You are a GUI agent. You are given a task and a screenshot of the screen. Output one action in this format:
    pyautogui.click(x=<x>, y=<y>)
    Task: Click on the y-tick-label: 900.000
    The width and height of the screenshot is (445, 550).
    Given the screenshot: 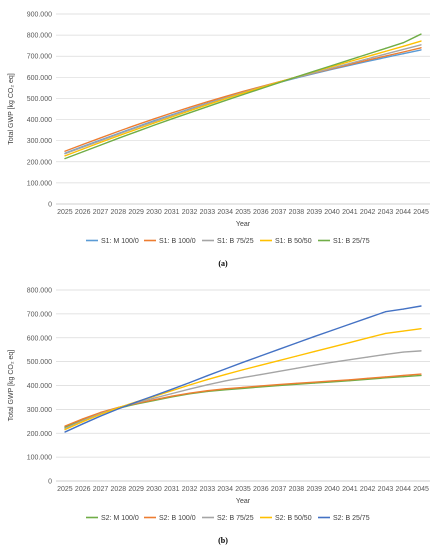 What is the action you would take?
    pyautogui.click(x=39, y=15)
    